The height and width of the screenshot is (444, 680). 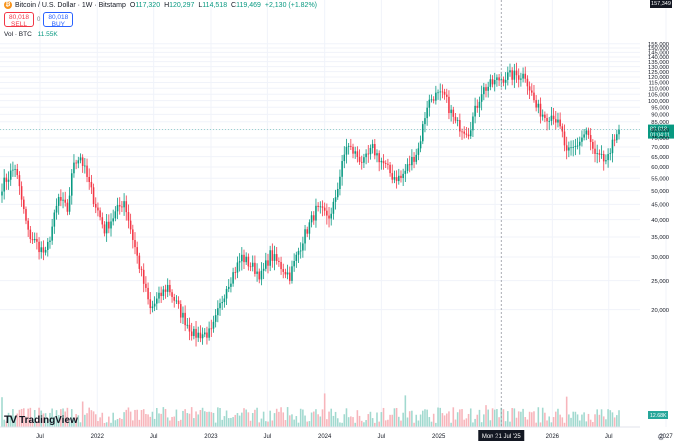 I want to click on tradingview-logo: TV TradingView, so click(x=41, y=420).